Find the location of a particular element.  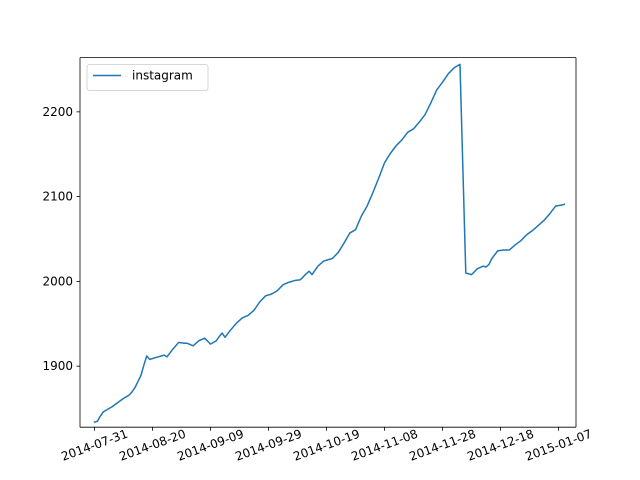

y-tick-label-2000: 2000 is located at coordinates (57, 281).